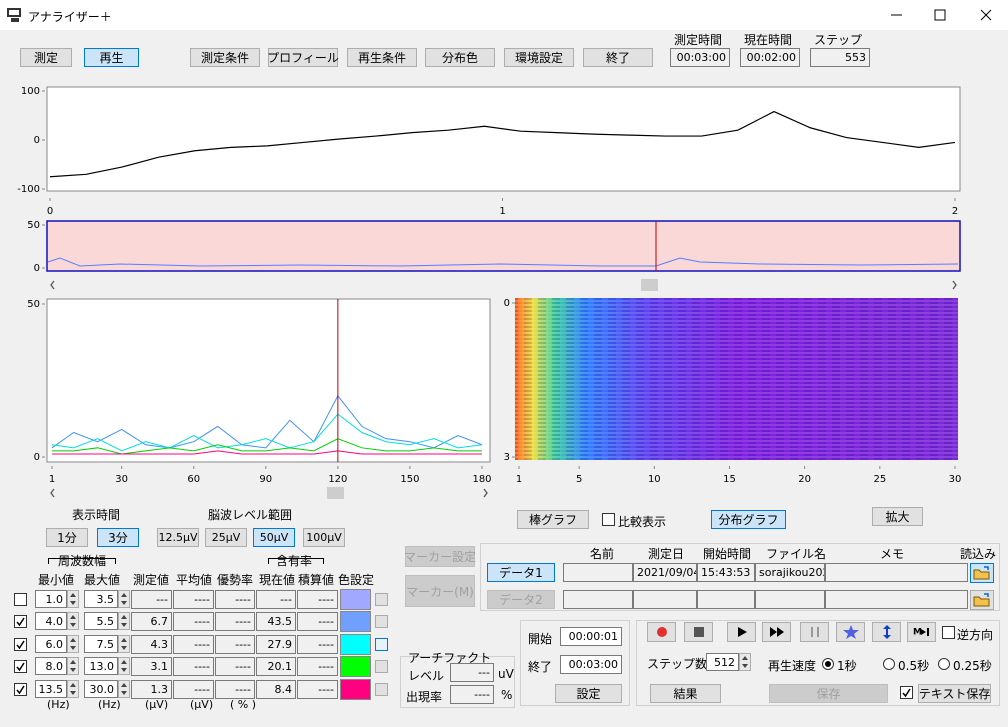 This screenshot has width=1008, height=727. Describe the element at coordinates (46, 57) in the screenshot. I see `toolbar-button: 測定` at that location.